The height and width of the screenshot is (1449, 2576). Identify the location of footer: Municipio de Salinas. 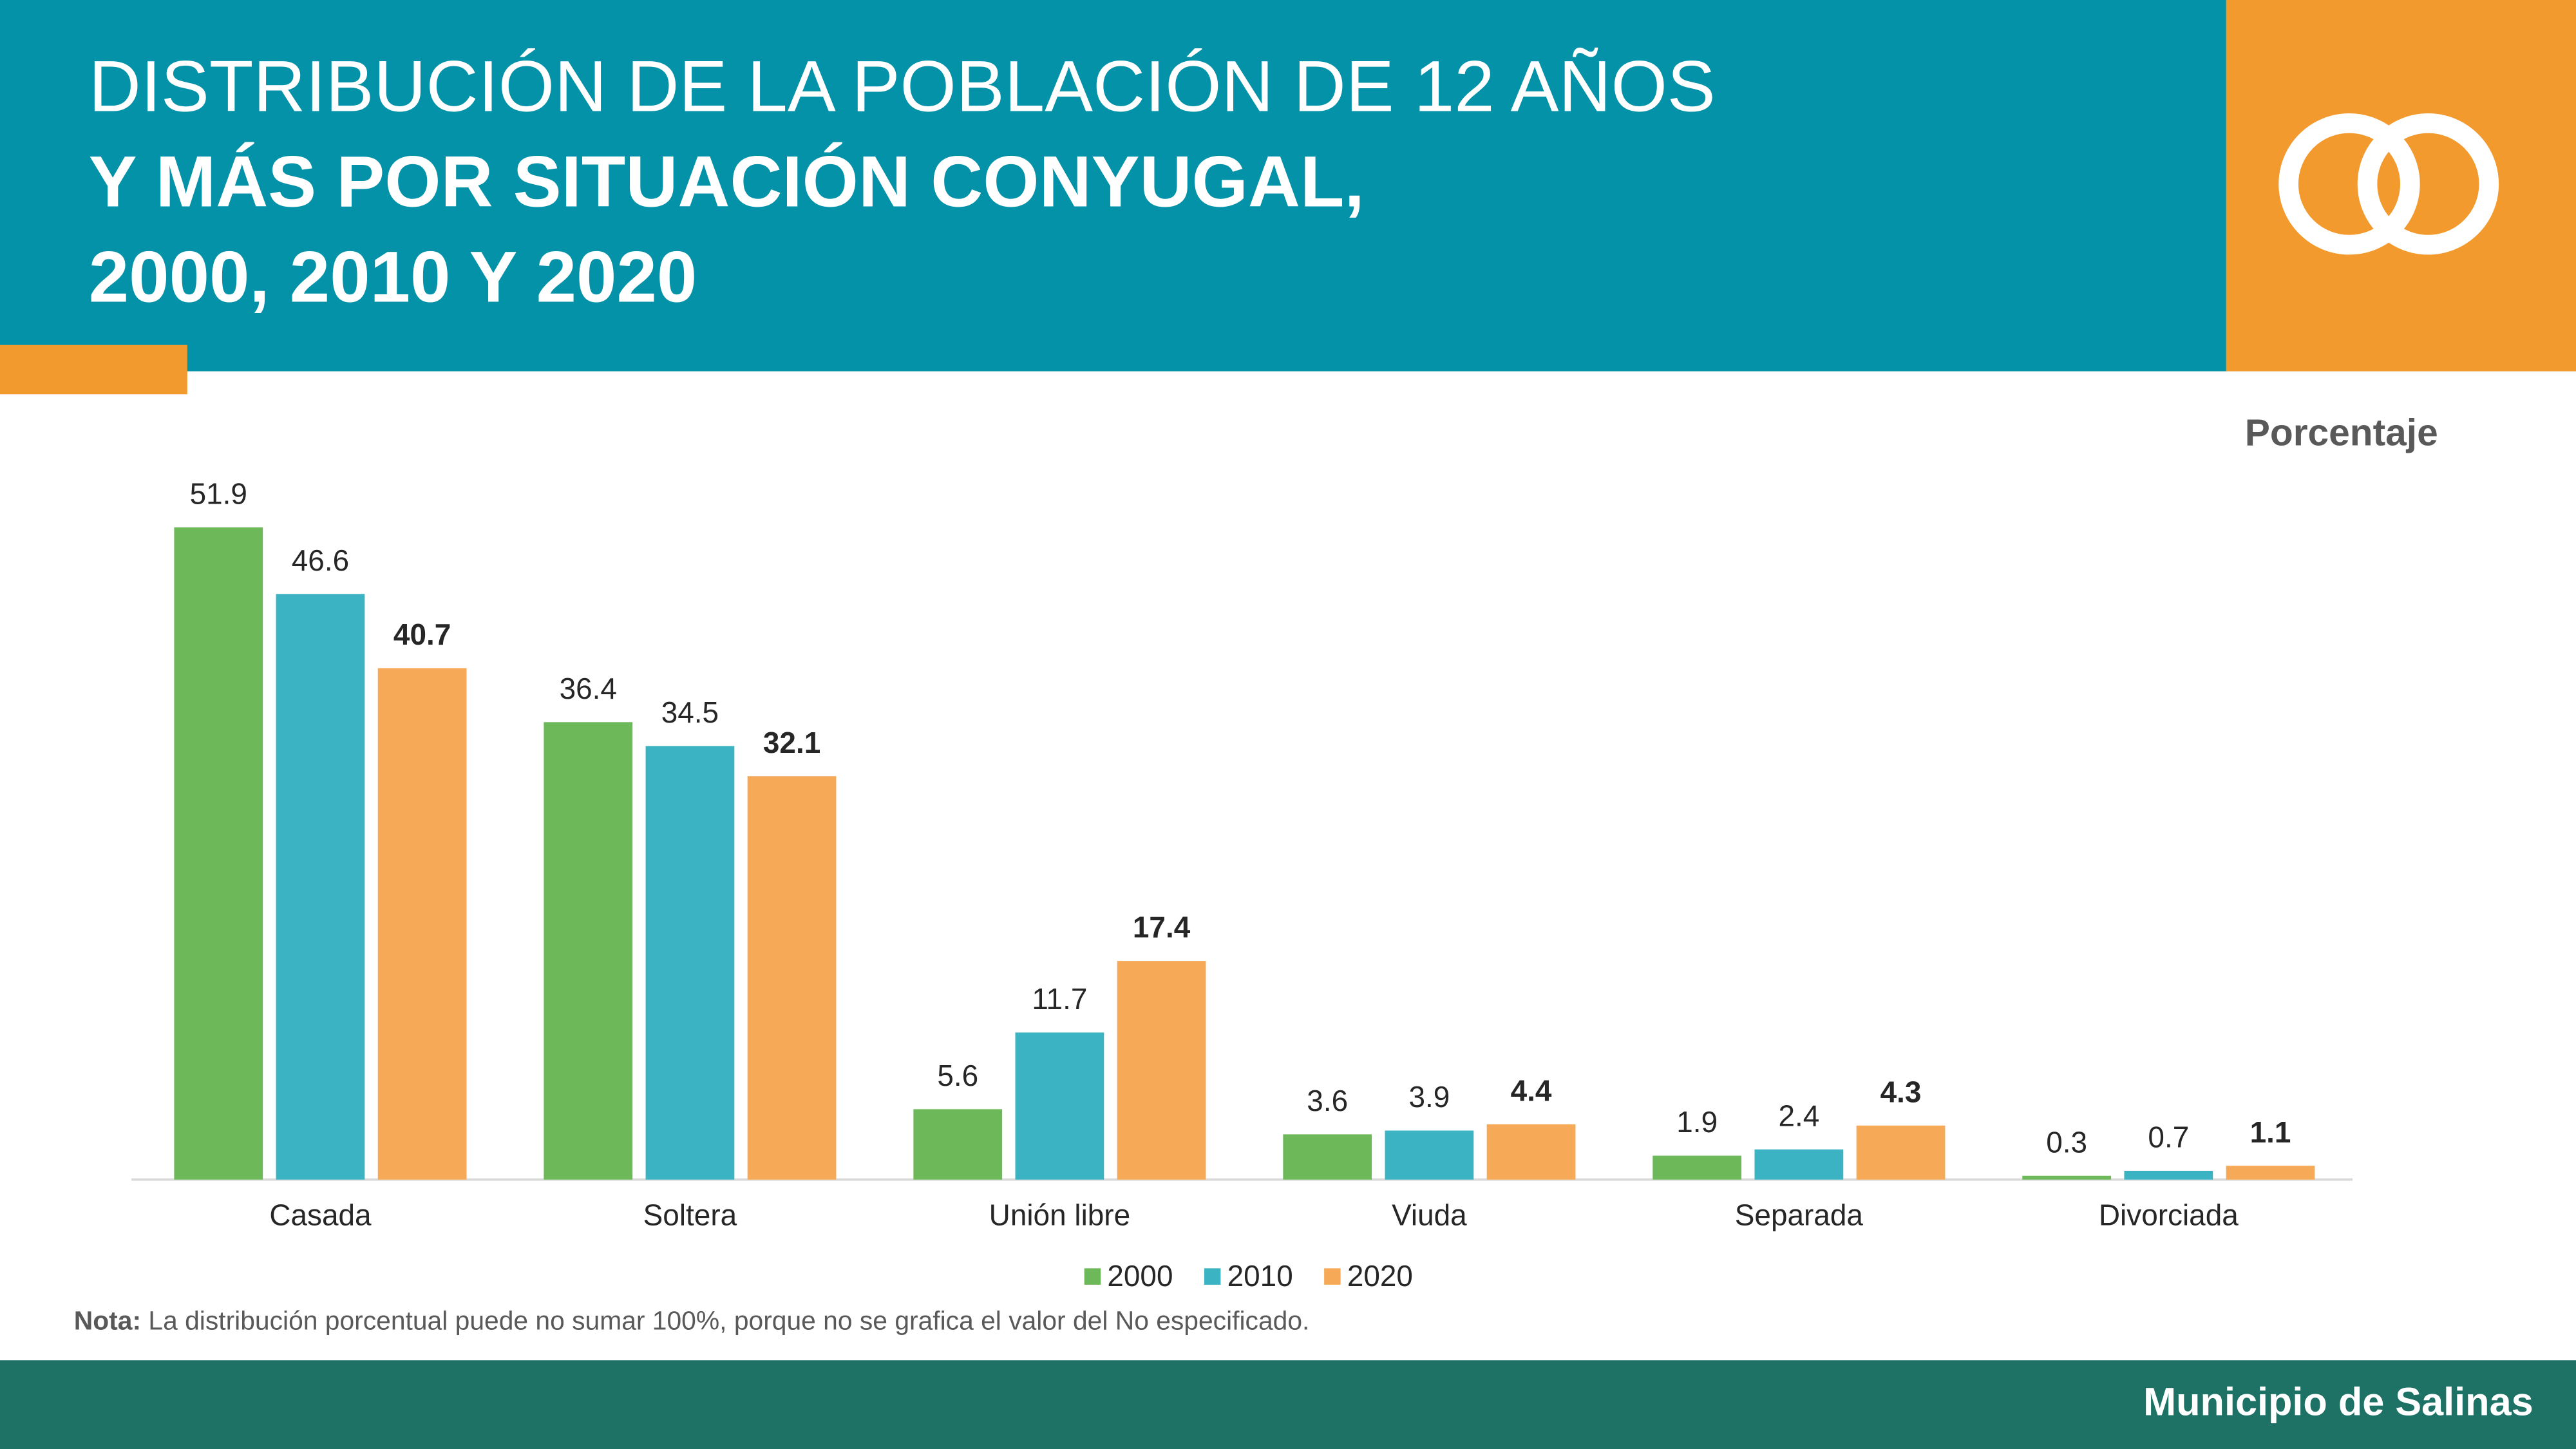
(2338, 1401).